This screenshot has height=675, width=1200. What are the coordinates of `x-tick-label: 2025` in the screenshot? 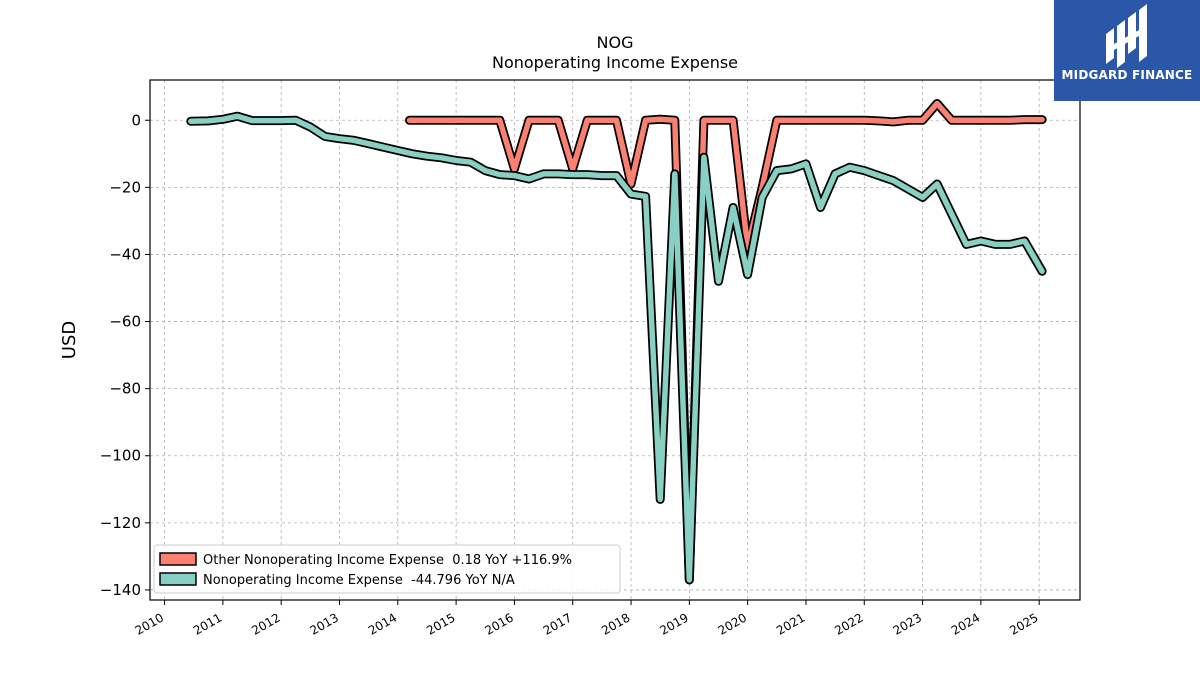 It's located at (1023, 623).